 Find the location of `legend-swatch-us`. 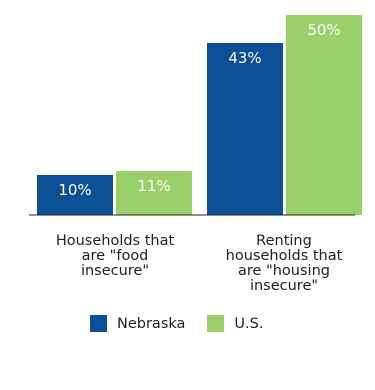

legend-swatch-us is located at coordinates (216, 323).